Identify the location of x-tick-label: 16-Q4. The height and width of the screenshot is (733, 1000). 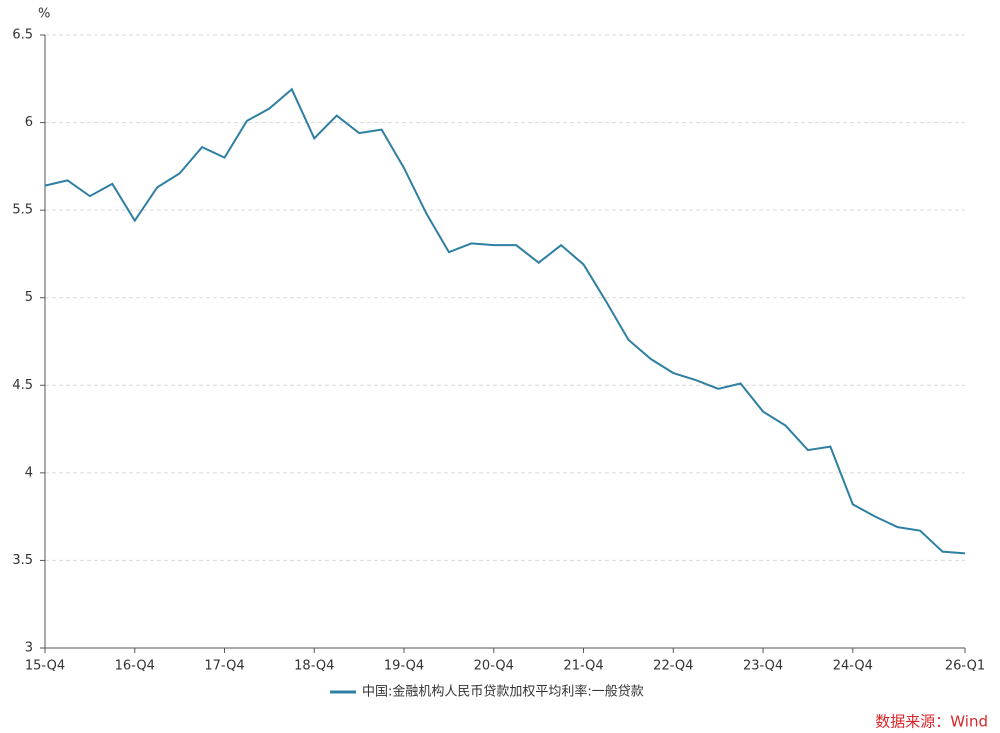
(135, 666).